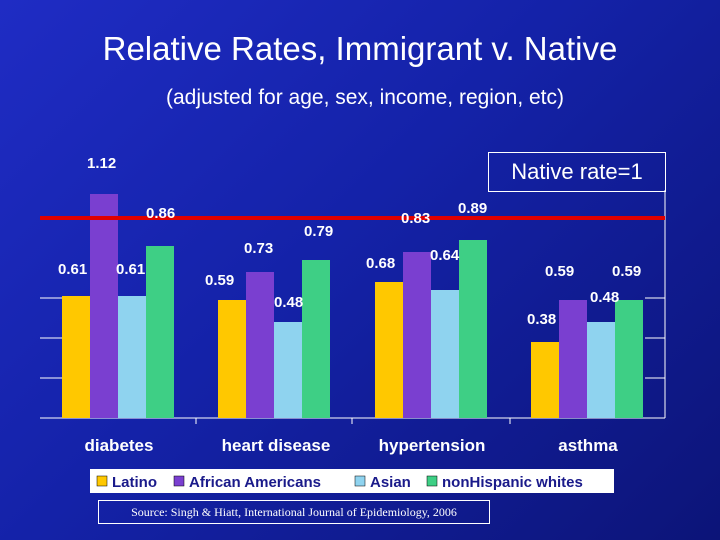 This screenshot has width=720, height=540. I want to click on data-label: 0.38, so click(541, 319).